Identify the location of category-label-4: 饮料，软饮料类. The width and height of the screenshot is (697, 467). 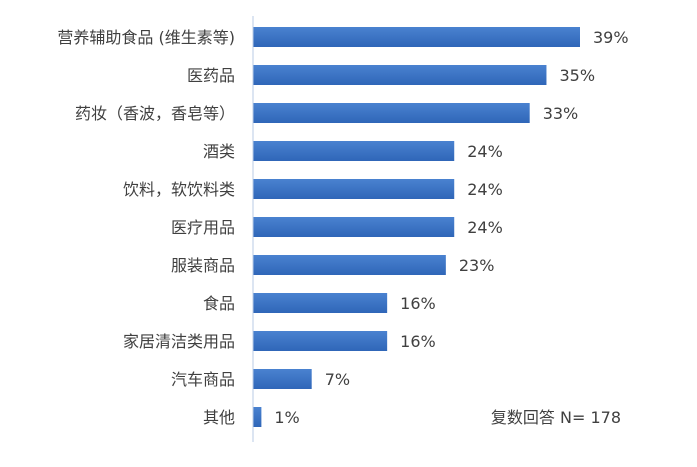
(179, 189).